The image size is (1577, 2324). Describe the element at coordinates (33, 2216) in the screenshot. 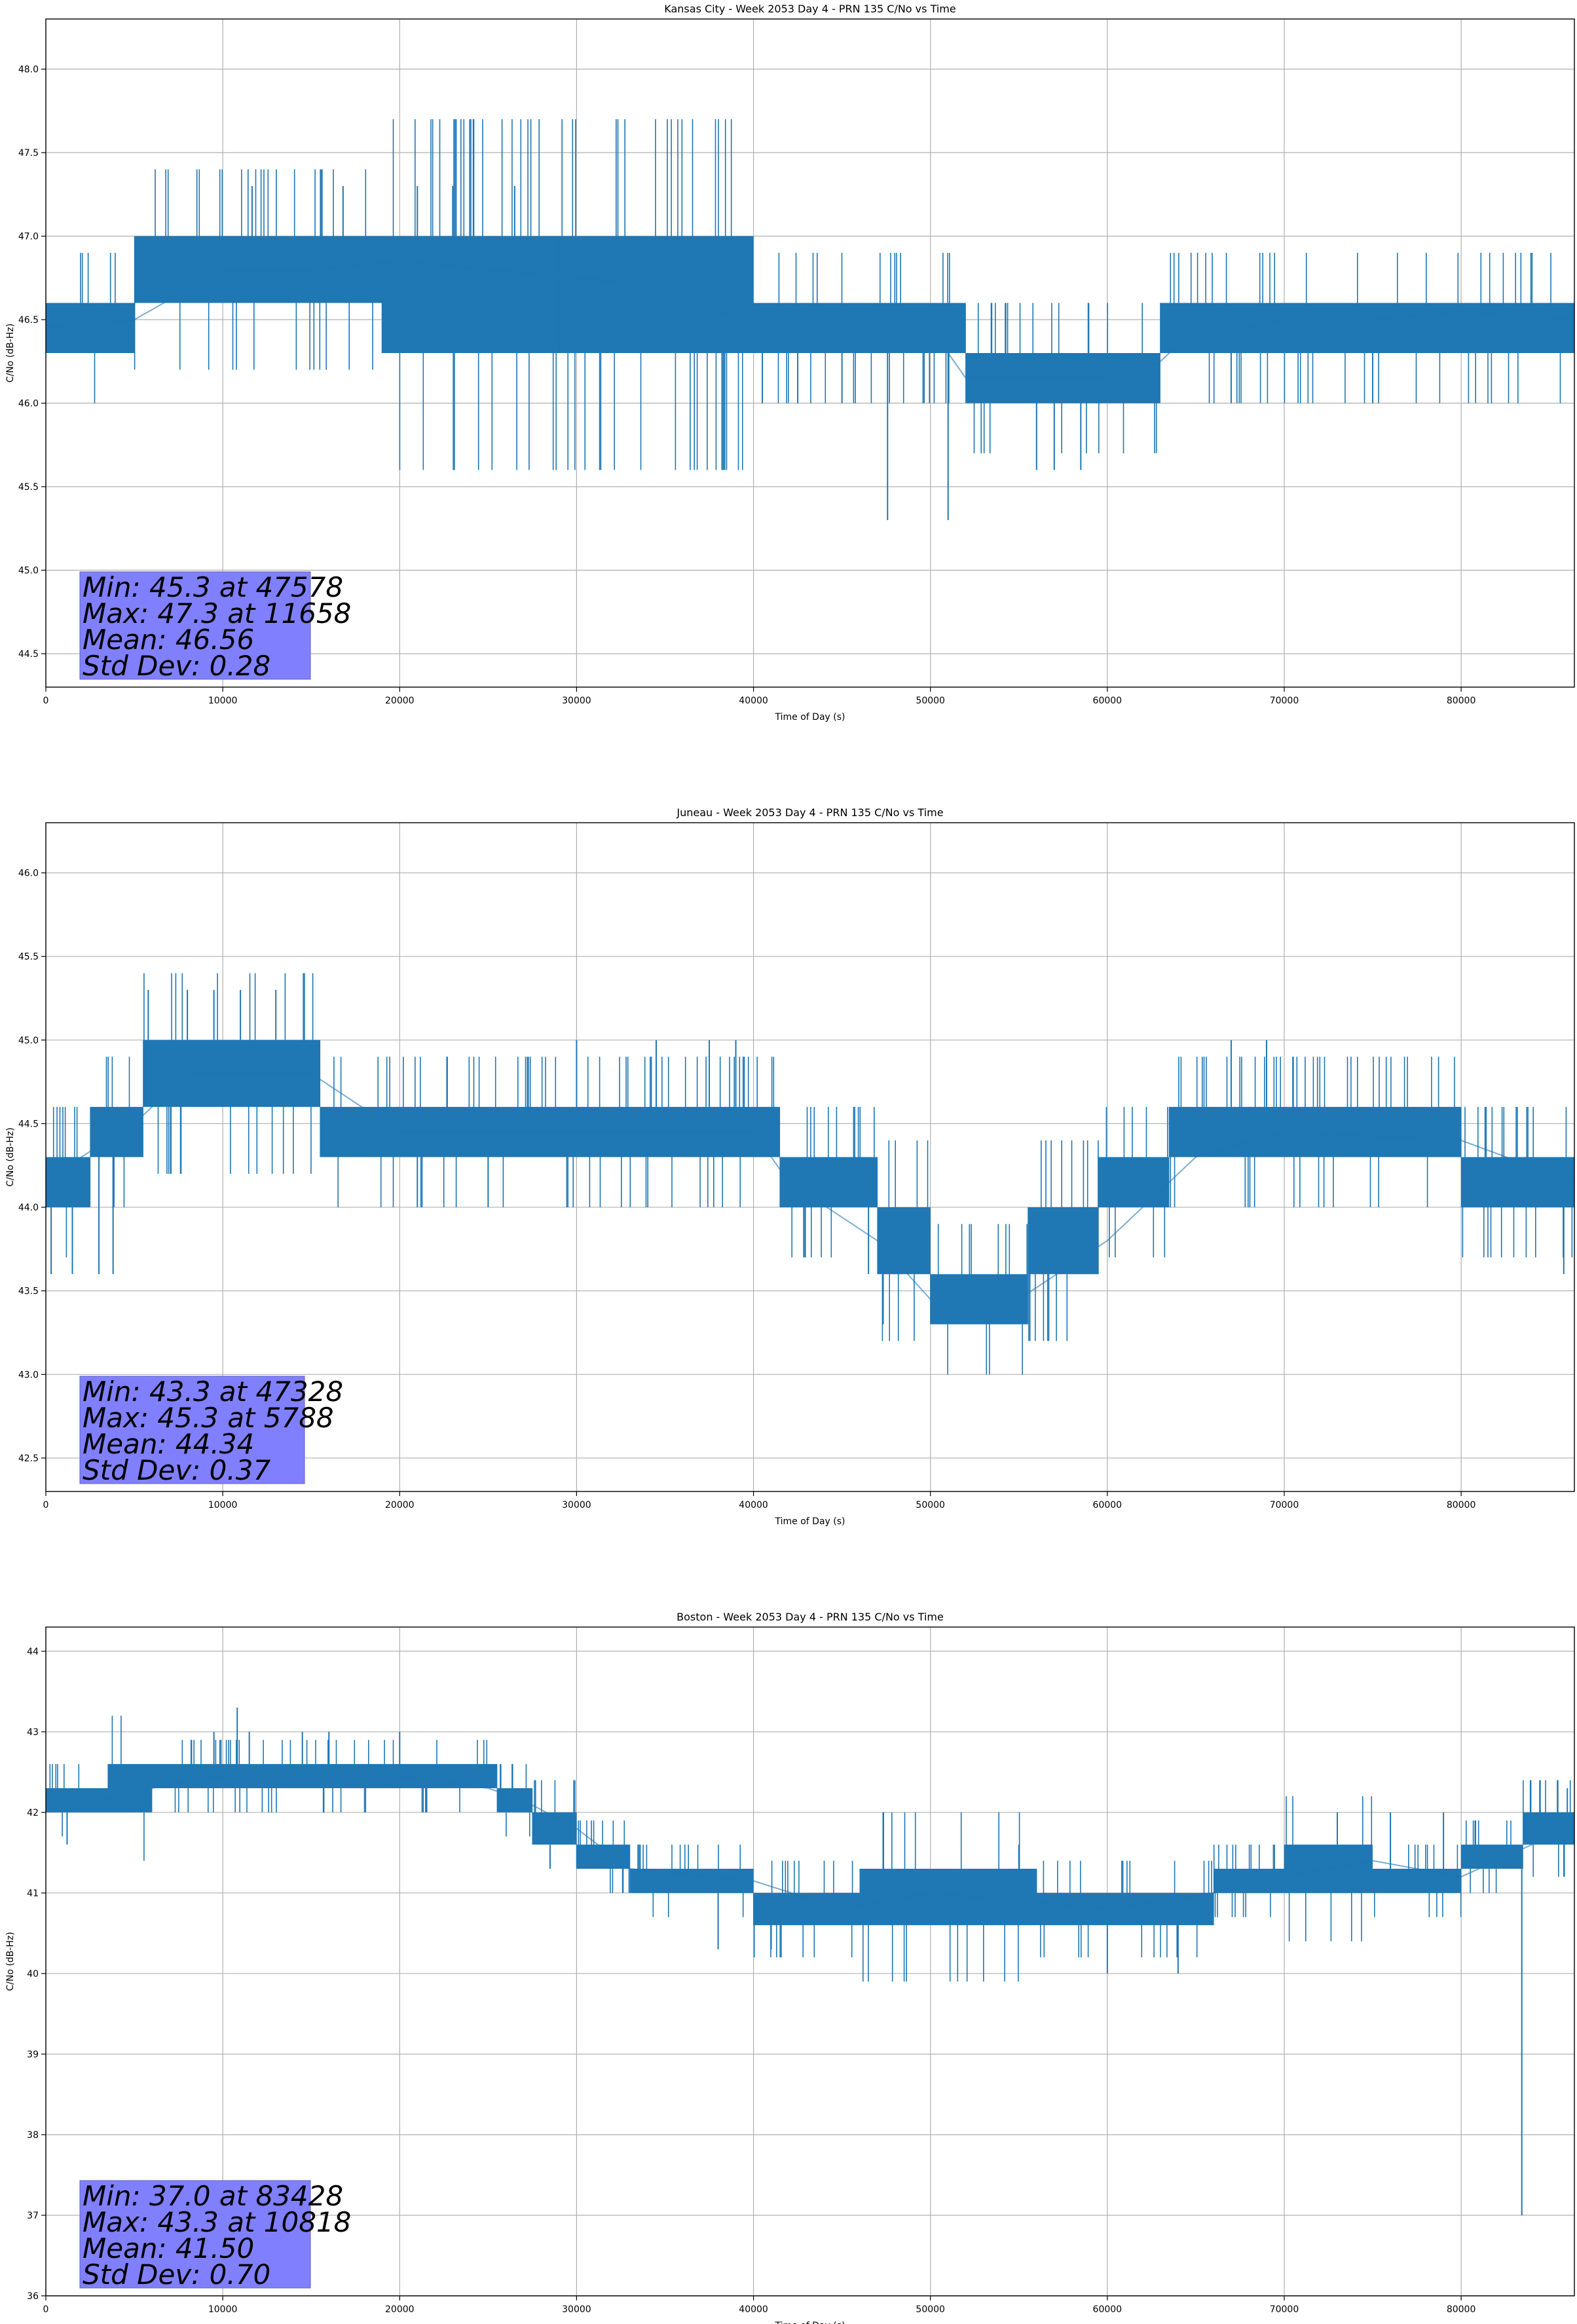

I see `y-tick-label: 37` at that location.